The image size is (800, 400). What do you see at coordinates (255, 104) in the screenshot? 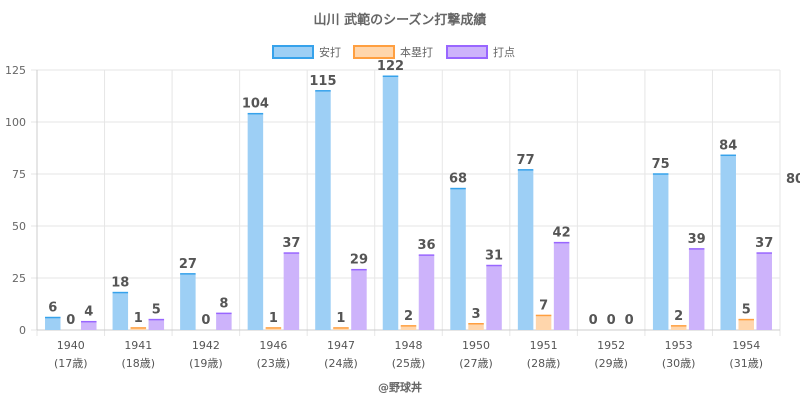
I see `data-label: 104` at bounding box center [255, 104].